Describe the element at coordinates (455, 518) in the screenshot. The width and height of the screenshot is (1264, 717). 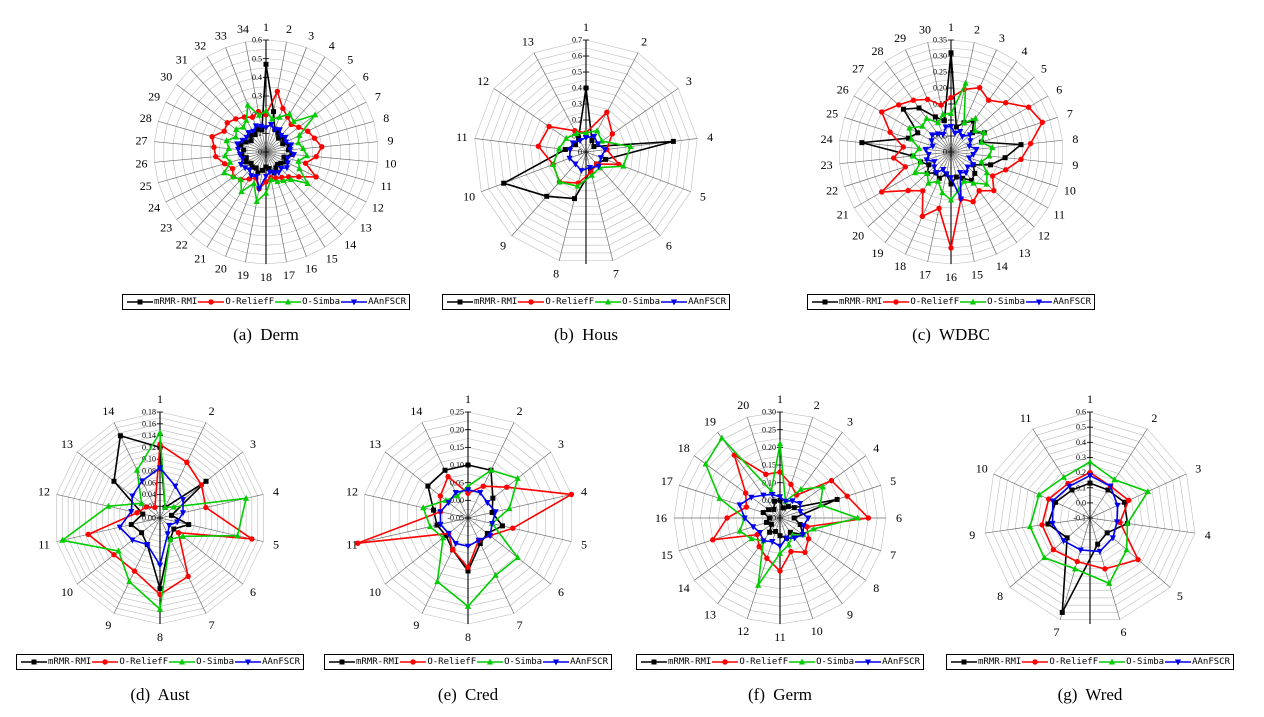
I see `svg-text: -0.05` at that location.